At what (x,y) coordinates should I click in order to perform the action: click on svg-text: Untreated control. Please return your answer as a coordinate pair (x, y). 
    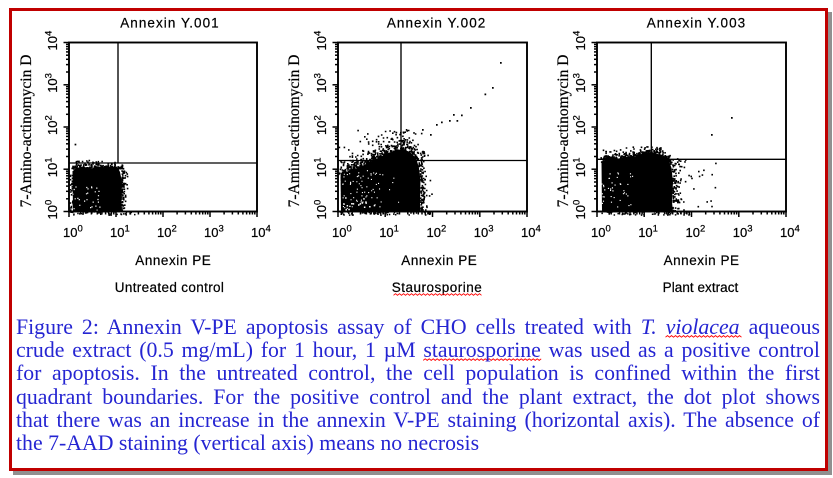
    Looking at the image, I should click on (170, 287).